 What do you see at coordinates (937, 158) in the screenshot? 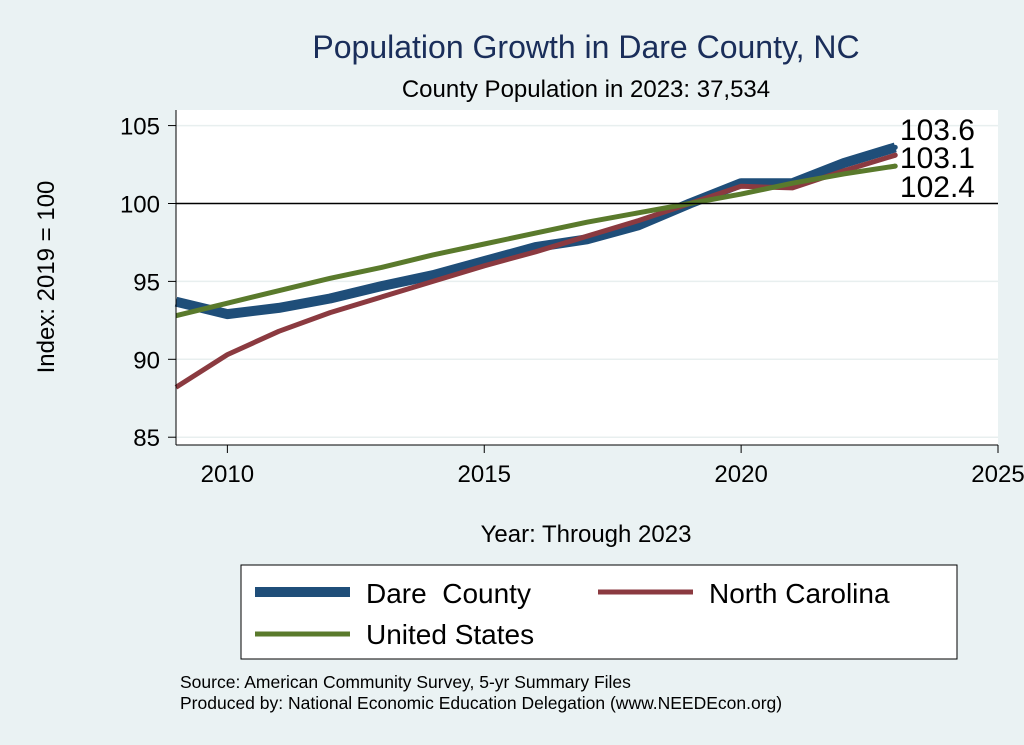
I see `end-label-north-carolina: 103.1` at bounding box center [937, 158].